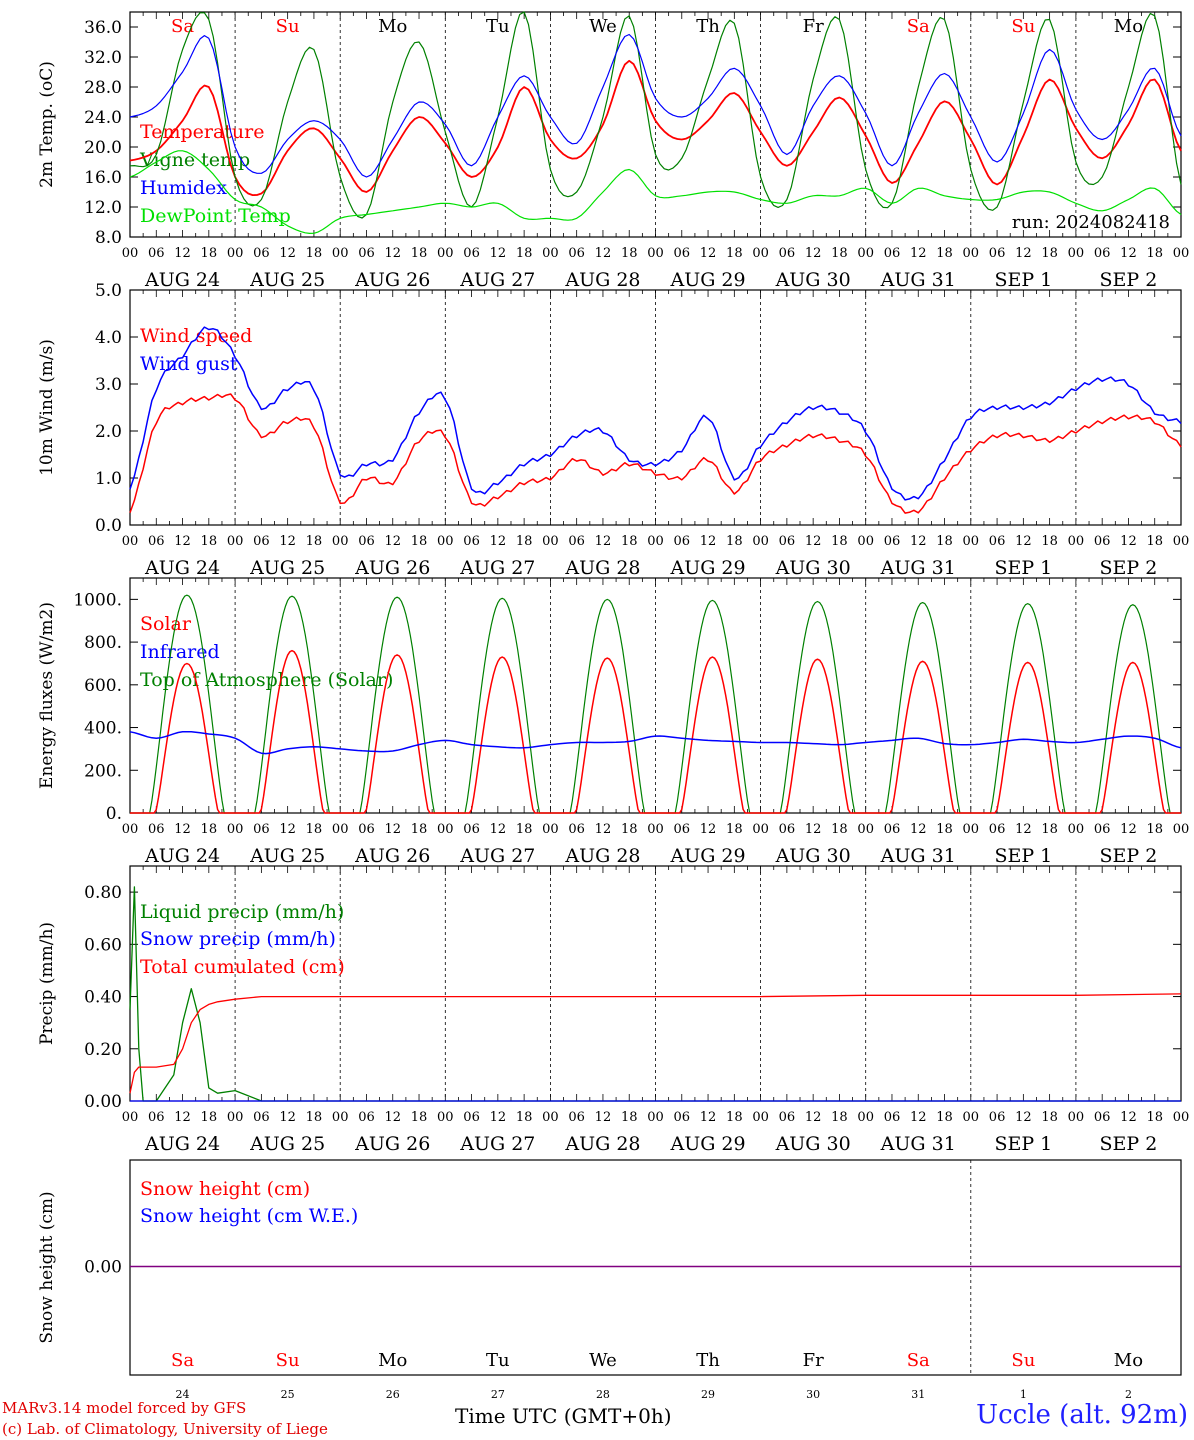 The height and width of the screenshot is (1440, 1194). I want to click on y-tick-label: 1.0, so click(108, 479).